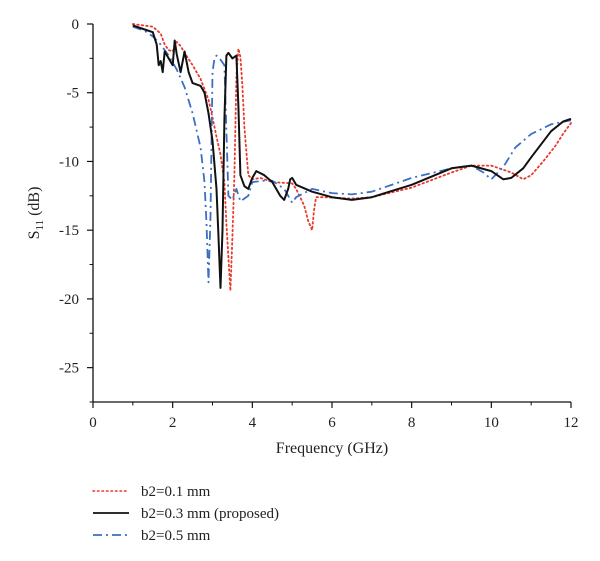 This screenshot has width=600, height=561. Describe the element at coordinates (173, 423) in the screenshot. I see `x-tick-label: 2` at that location.